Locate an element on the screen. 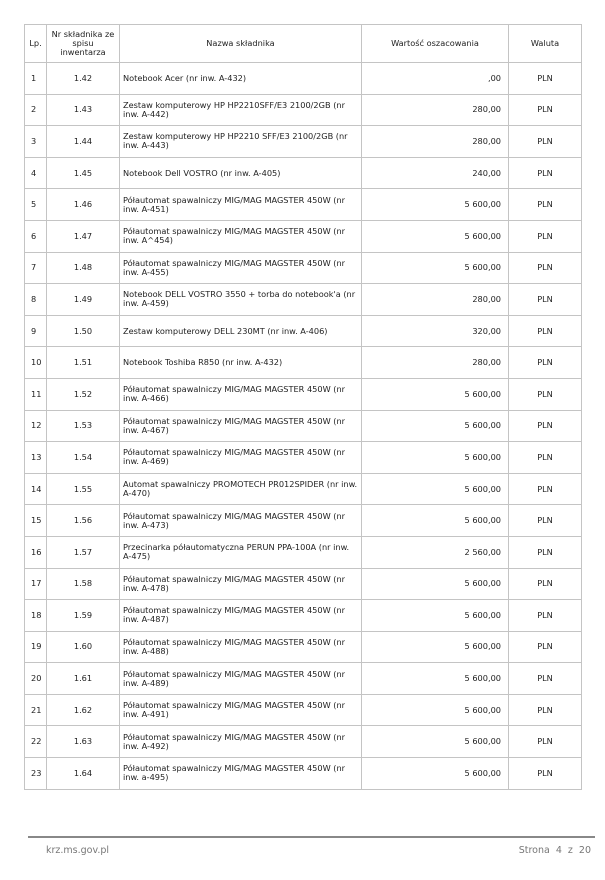 This screenshot has height=880, width=605. cell-lp: 17 is located at coordinates (35, 584).